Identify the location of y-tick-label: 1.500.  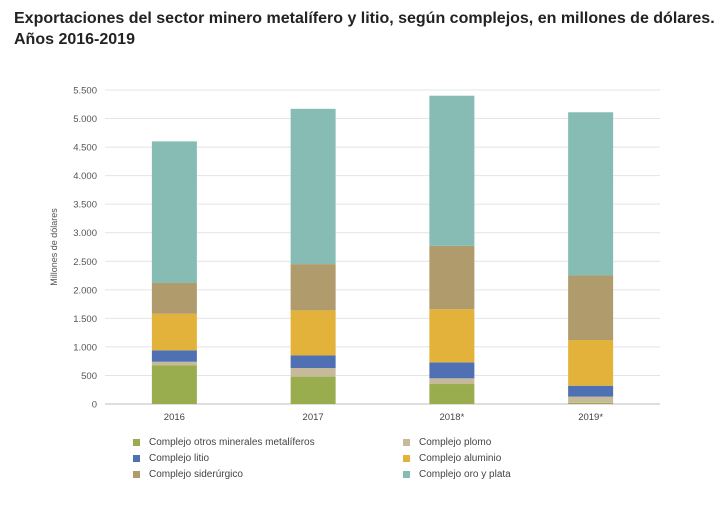
(85, 319).